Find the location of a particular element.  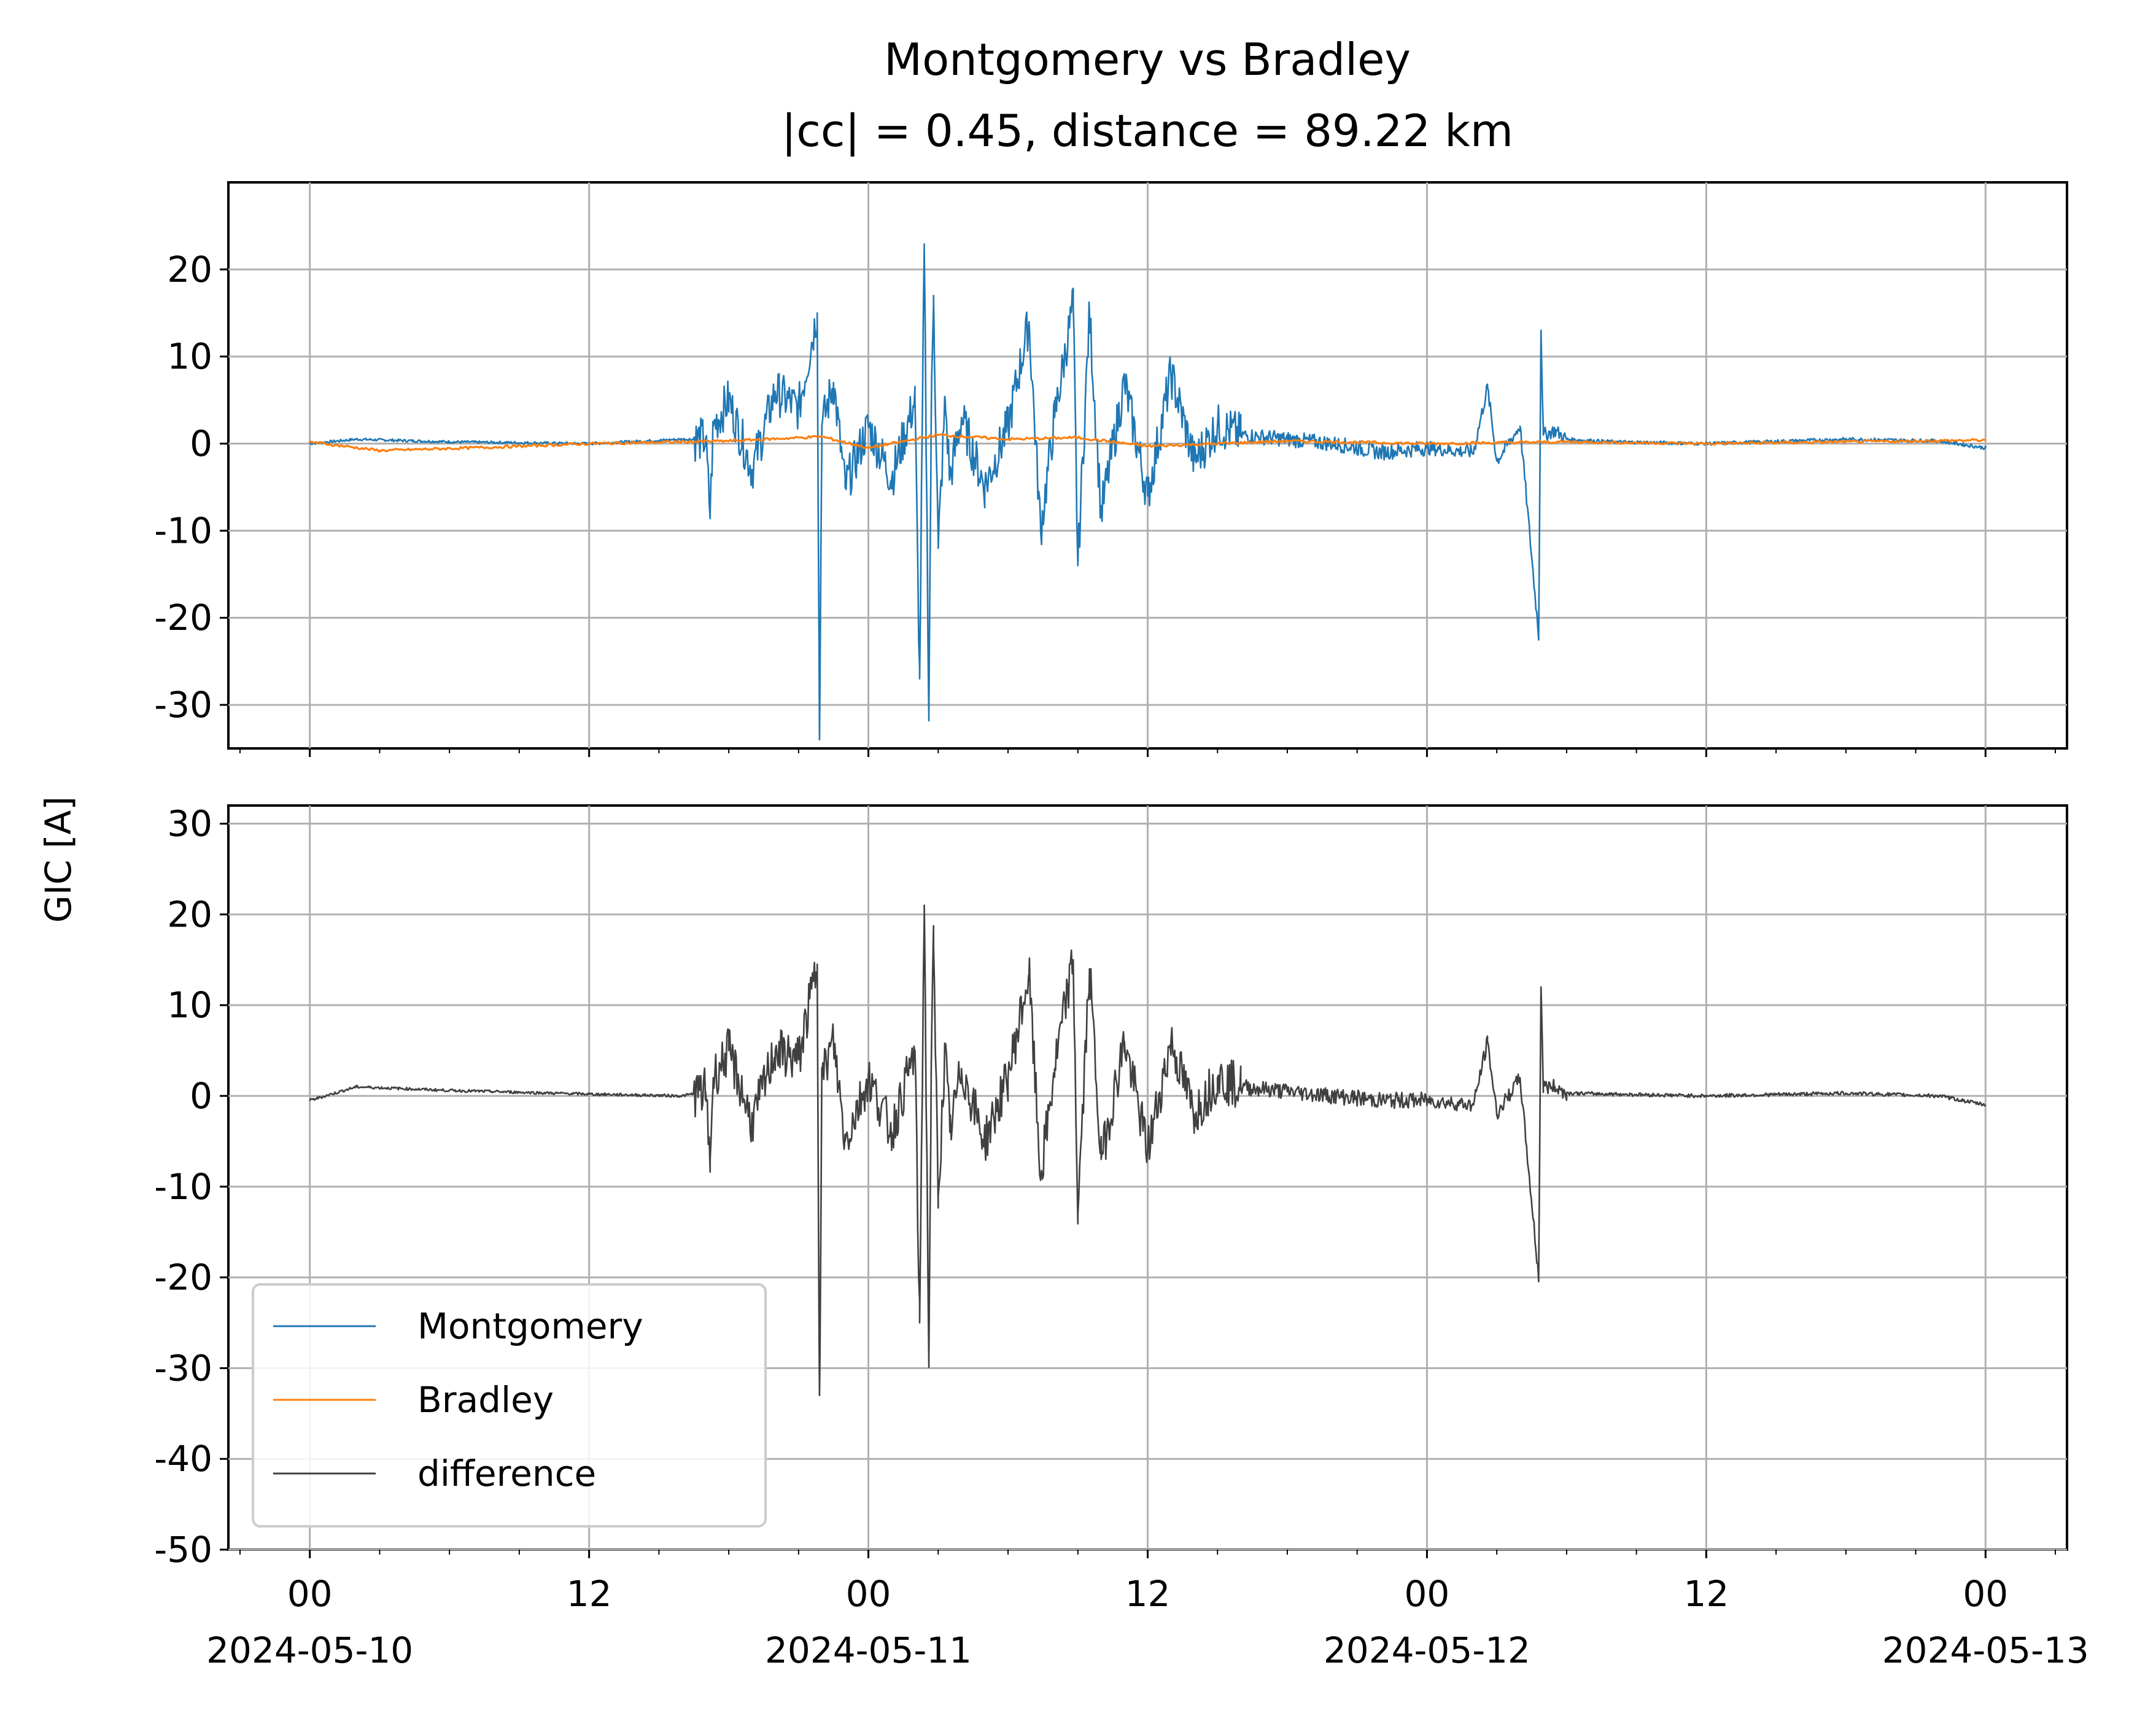

legend: Montgomery Bradley difference is located at coordinates (509, 1406).